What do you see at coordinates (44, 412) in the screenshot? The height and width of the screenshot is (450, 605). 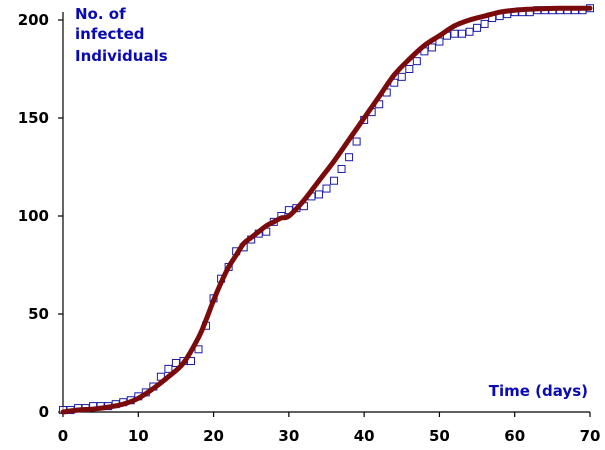 I see `y-tick-label: 0` at bounding box center [44, 412].